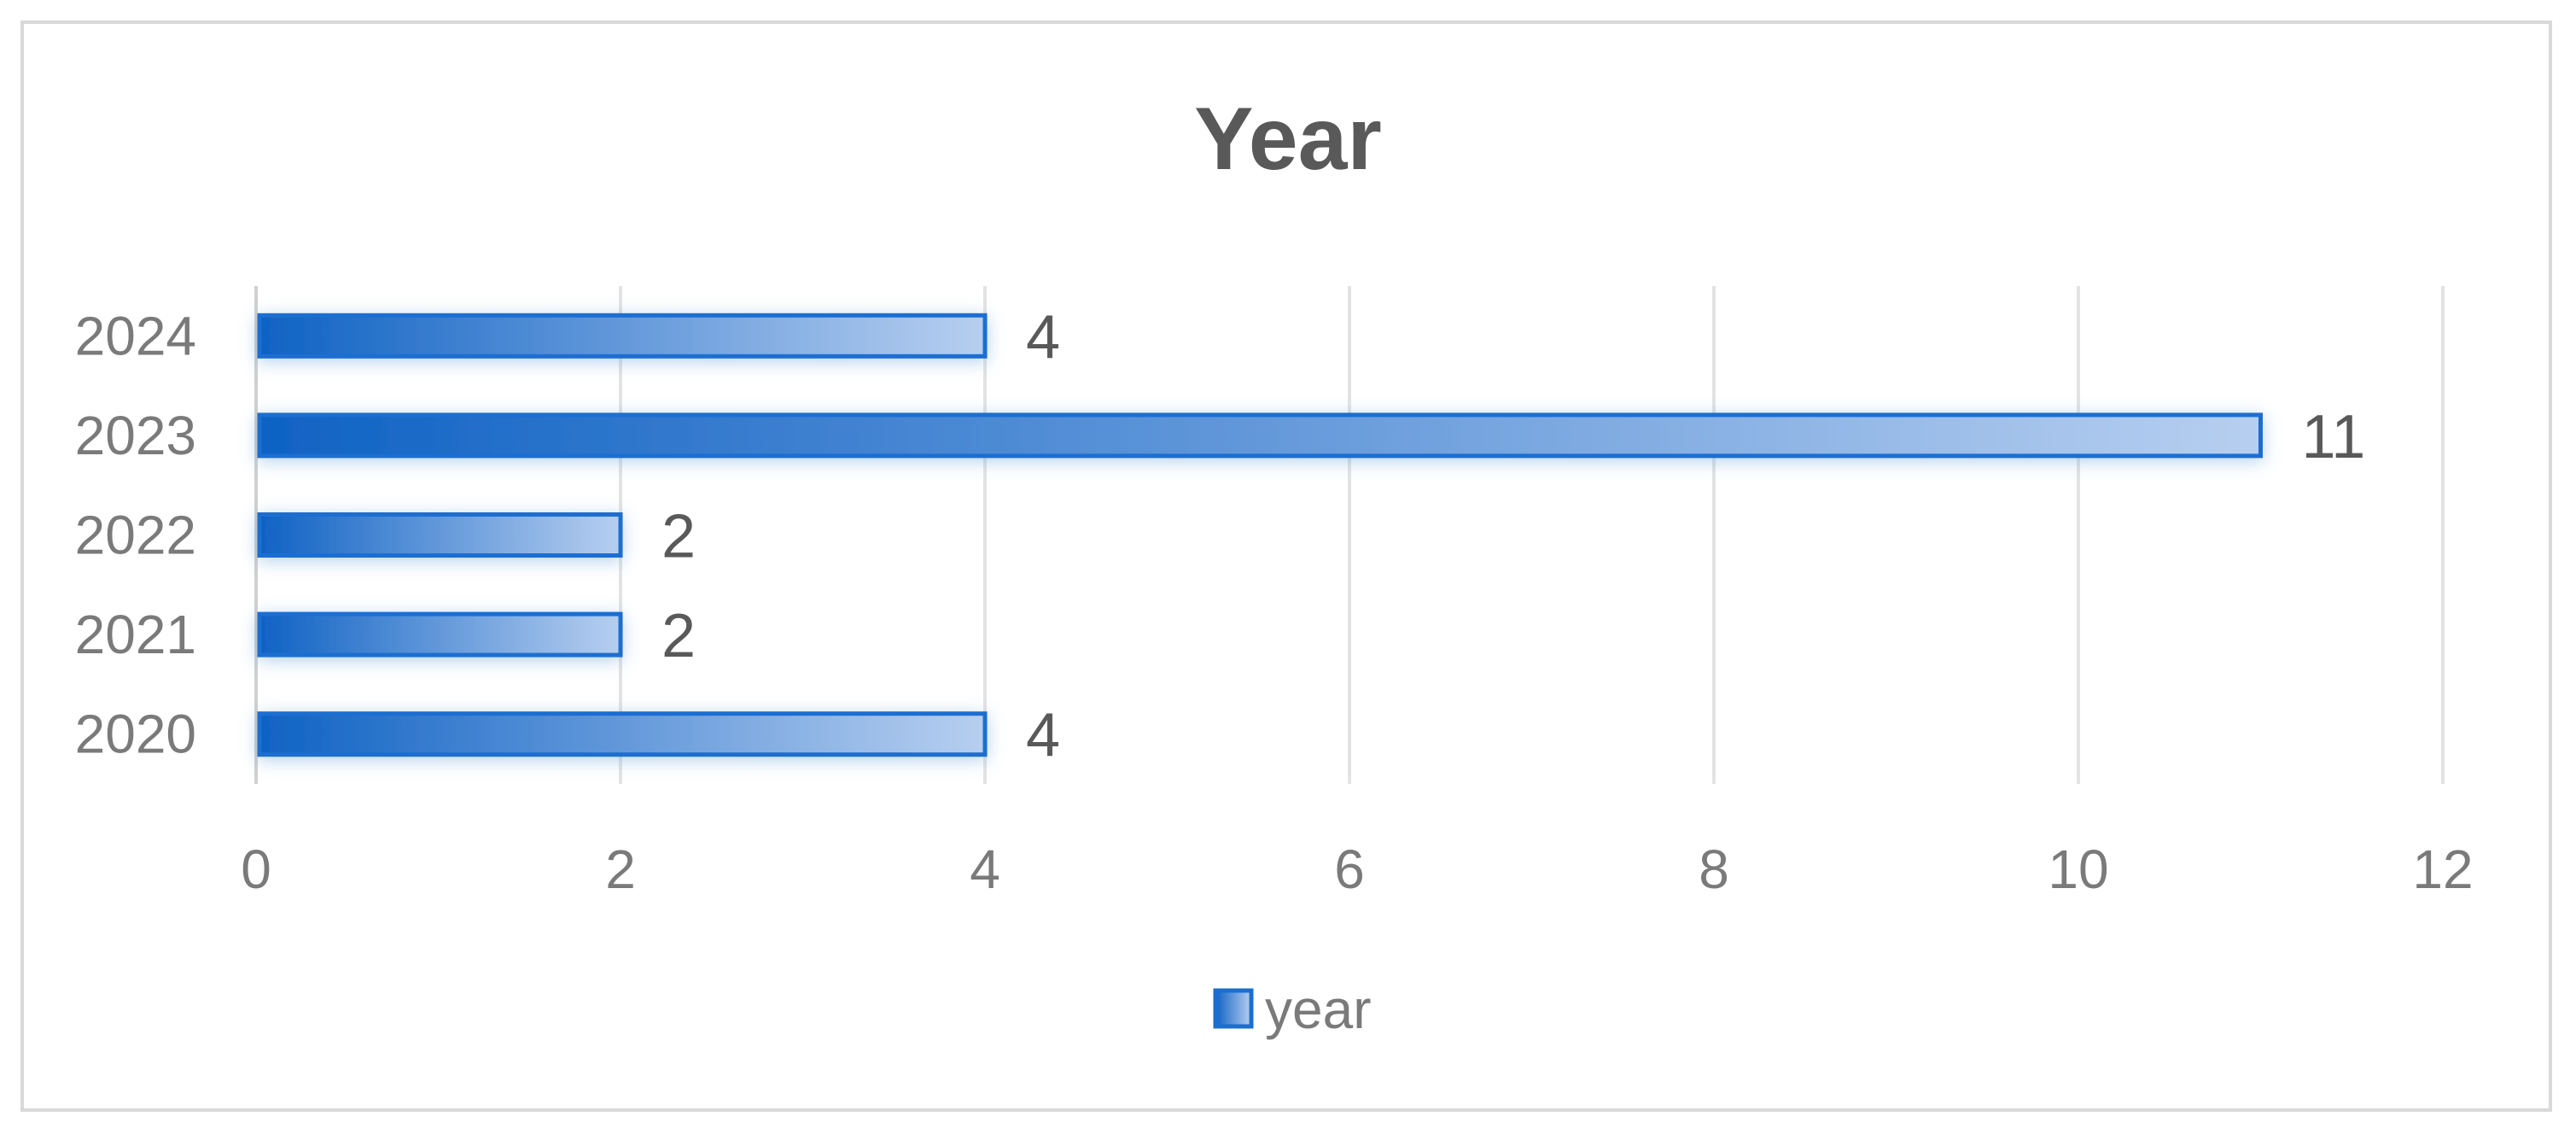 Image resolution: width=2576 pixels, height=1134 pixels. What do you see at coordinates (622, 734) in the screenshot?
I see `bar-2020` at bounding box center [622, 734].